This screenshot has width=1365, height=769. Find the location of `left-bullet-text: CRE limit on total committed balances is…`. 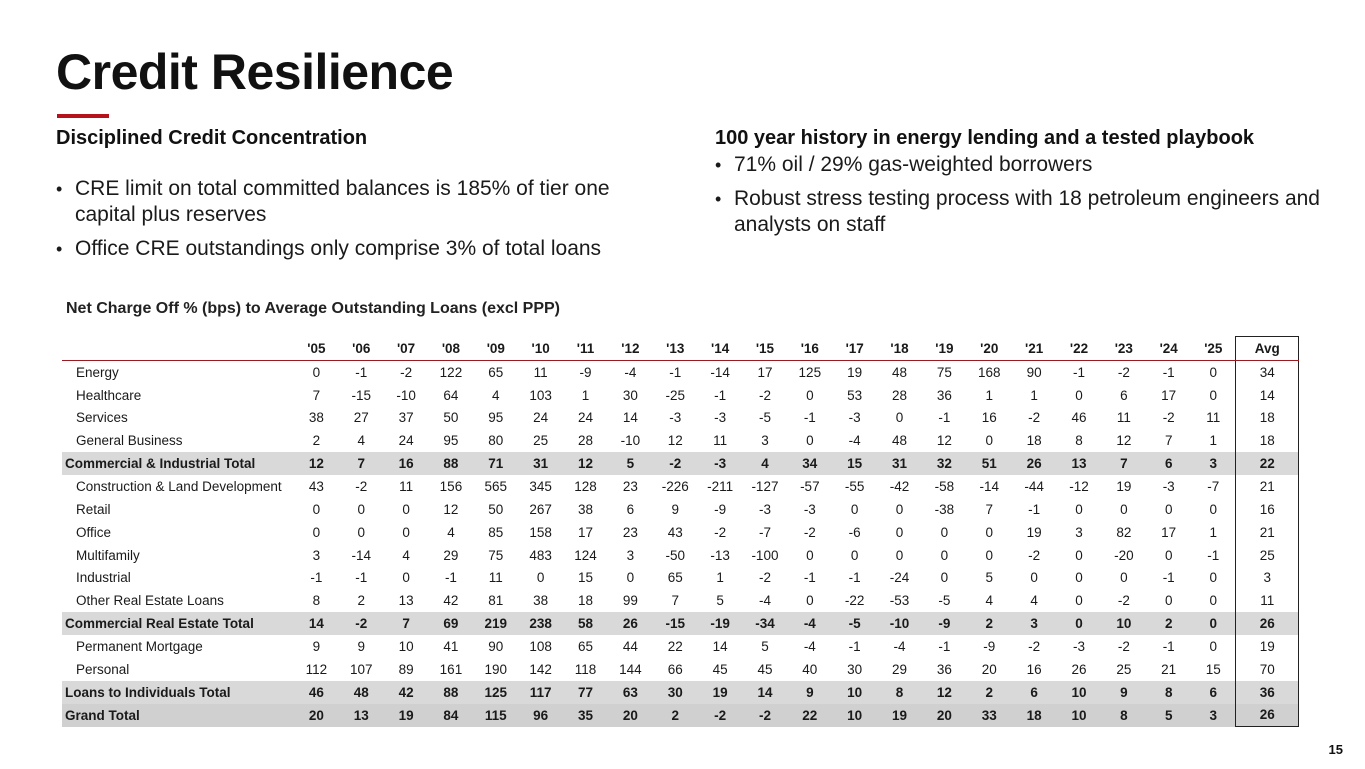

left-bullet-text: CRE limit on total committed balances is… is located at coordinates (342, 201).